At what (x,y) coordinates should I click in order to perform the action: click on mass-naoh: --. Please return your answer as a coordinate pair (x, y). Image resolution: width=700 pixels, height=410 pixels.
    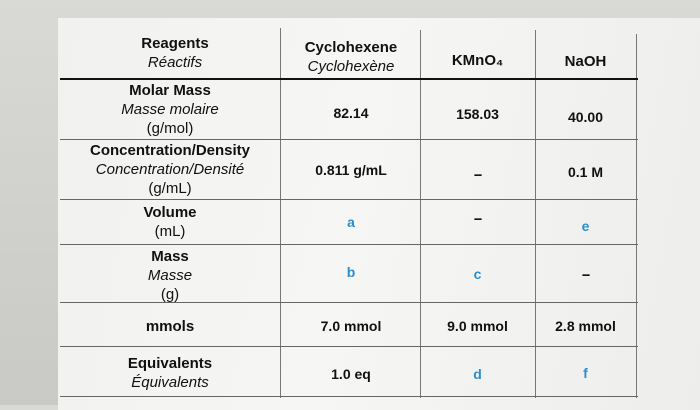
    Looking at the image, I should click on (585, 274).